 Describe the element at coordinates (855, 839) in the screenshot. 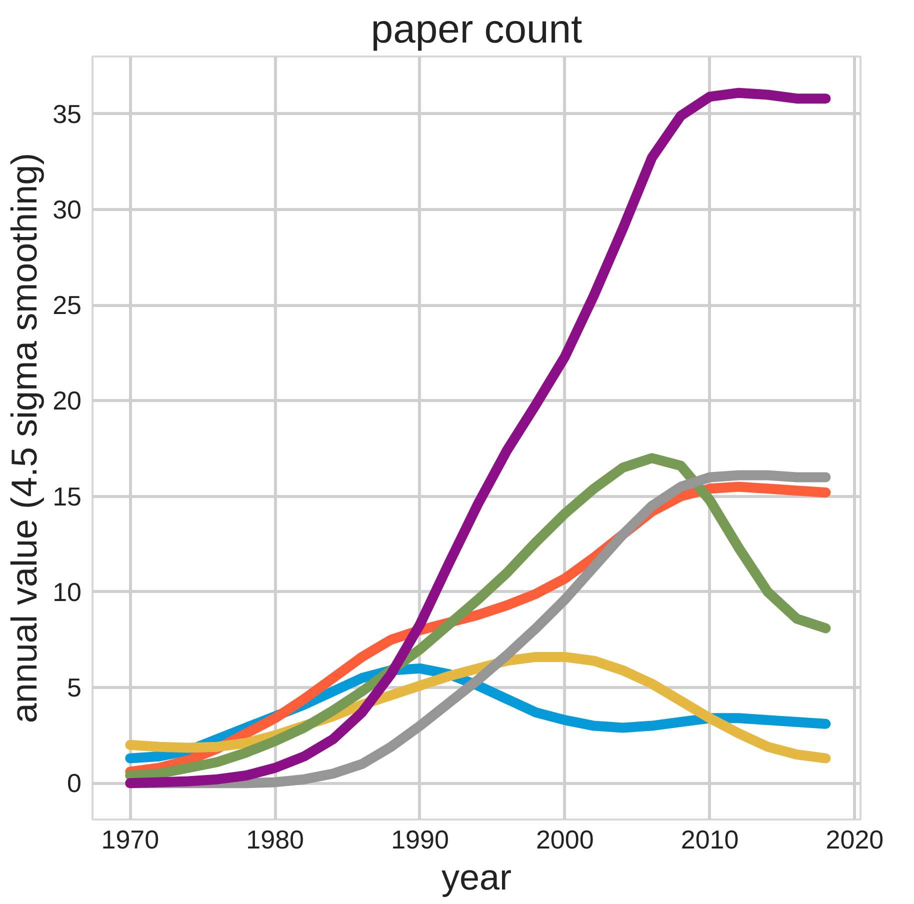

I see `x-tick-label: 2020` at that location.